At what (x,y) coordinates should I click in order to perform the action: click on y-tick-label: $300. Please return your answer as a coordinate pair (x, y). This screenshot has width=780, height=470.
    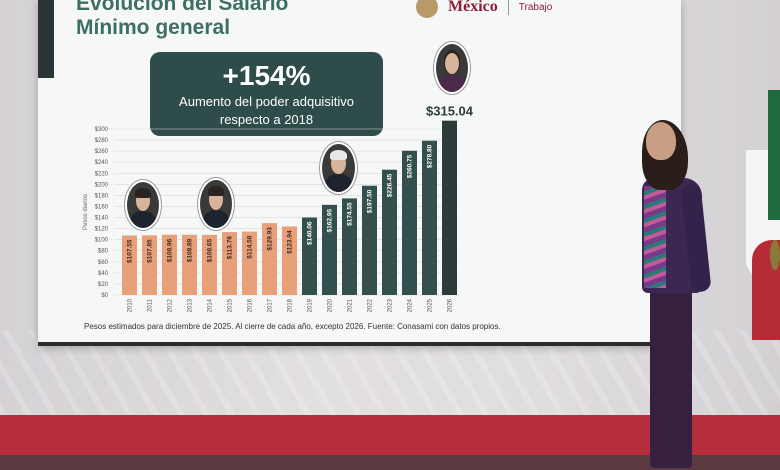
    Looking at the image, I should click on (102, 130).